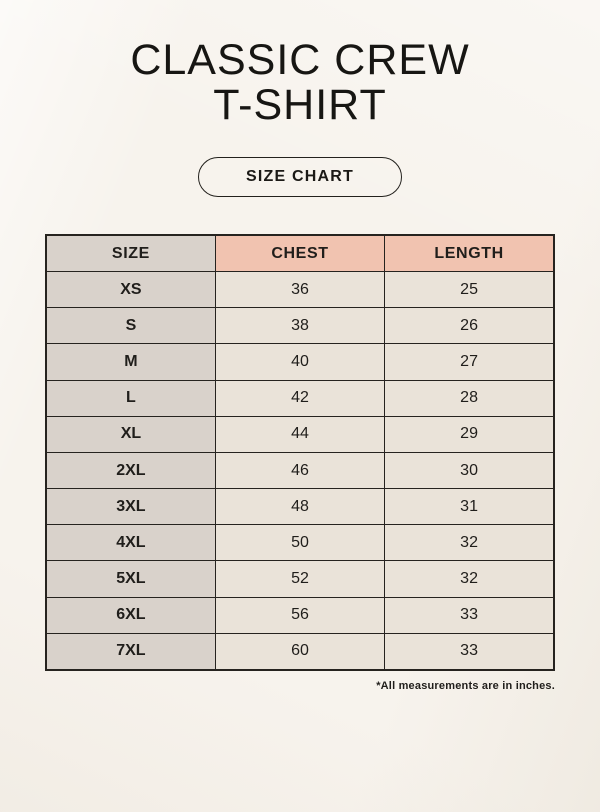 Image resolution: width=600 pixels, height=812 pixels. I want to click on chest-cell: 40, so click(300, 362).